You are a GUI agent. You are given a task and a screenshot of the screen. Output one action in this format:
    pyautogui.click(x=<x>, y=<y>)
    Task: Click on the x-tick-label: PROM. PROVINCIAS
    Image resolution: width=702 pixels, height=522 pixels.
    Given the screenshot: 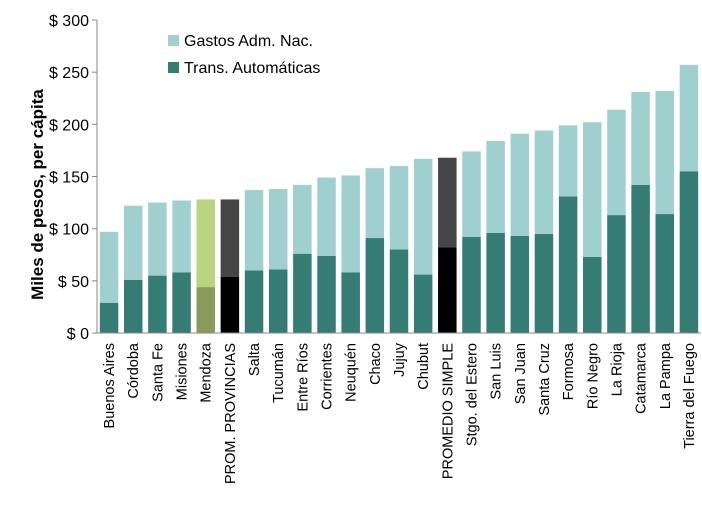 What is the action you would take?
    pyautogui.click(x=231, y=413)
    